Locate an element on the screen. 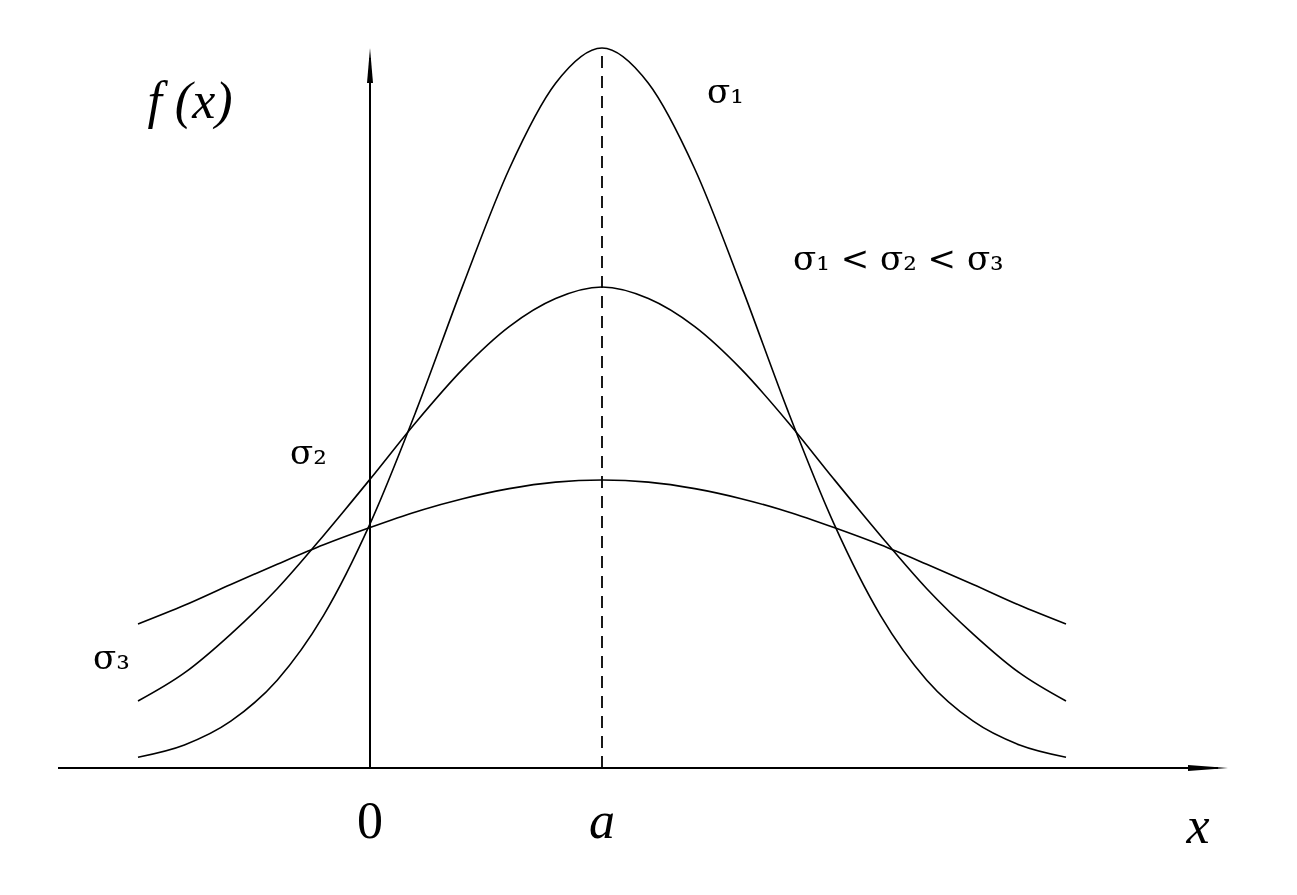 The width and height of the screenshot is (1297, 895). series-label: σ₂ is located at coordinates (308, 452).